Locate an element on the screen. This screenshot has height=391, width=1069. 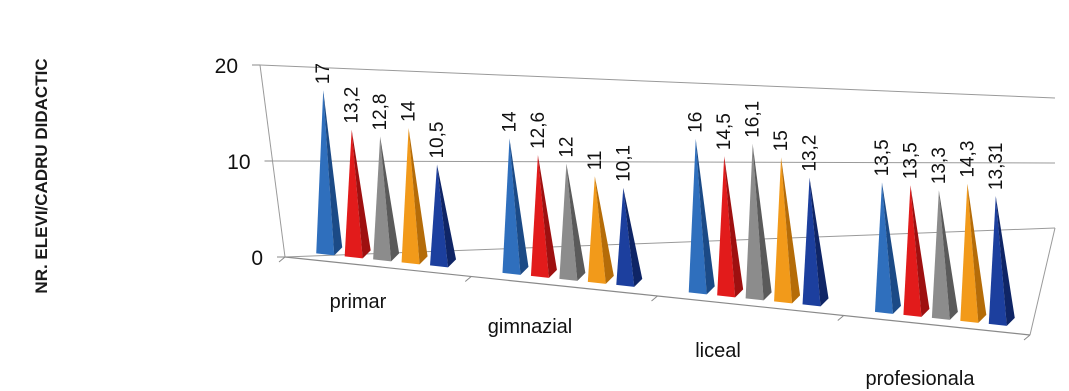
data-label: 15 is located at coordinates (781, 140).